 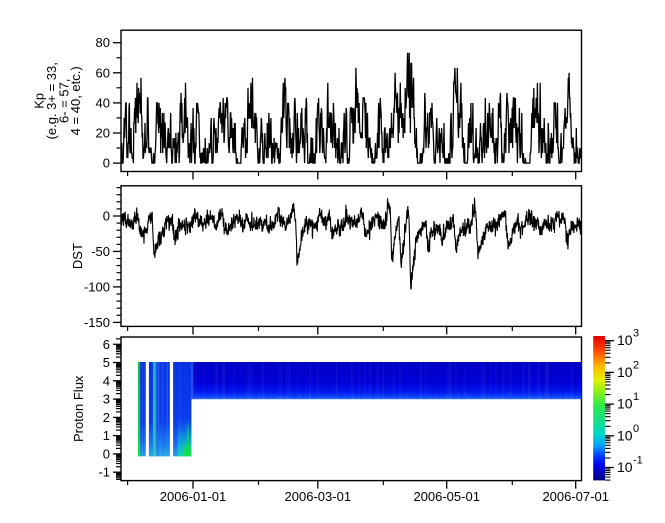 What do you see at coordinates (318, 496) in the screenshot?
I see `svg-text: 2006-03-01` at bounding box center [318, 496].